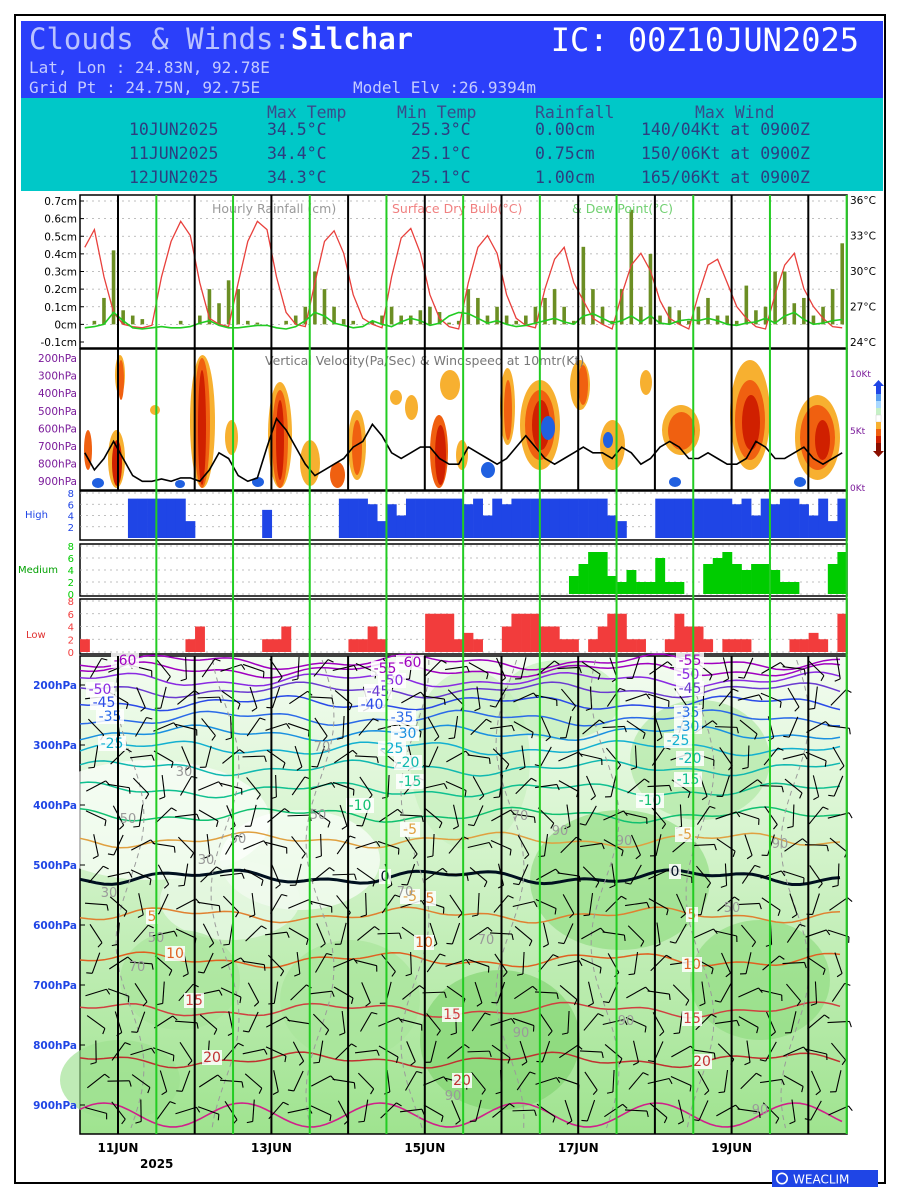  Describe the element at coordinates (825, 1178) in the screenshot. I see `weaclim-logo: WEACLIM` at that location.